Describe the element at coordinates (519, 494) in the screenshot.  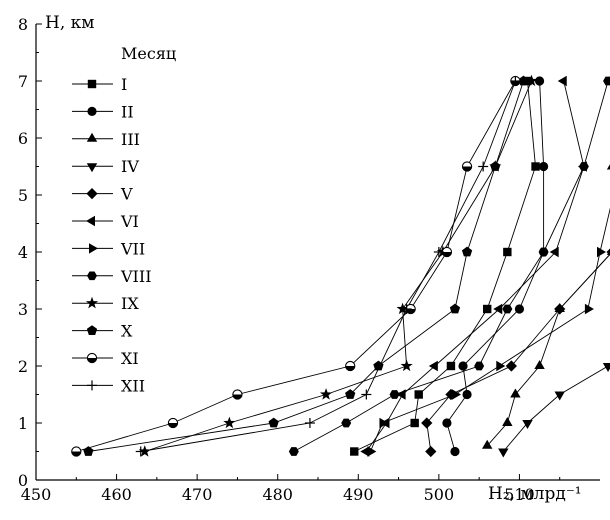
I see `x-tick-label: 510` at that location.